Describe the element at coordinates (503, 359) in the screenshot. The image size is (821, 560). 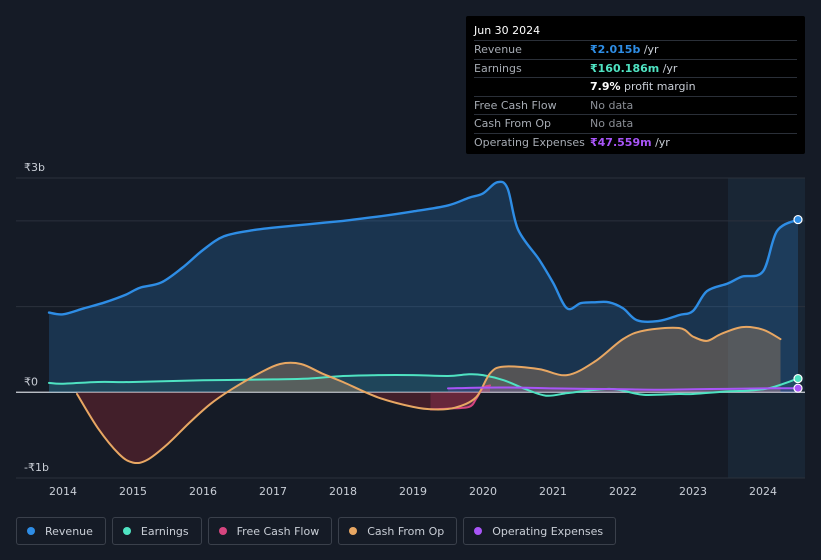
I see `area-cash-from-op-positive` at that location.